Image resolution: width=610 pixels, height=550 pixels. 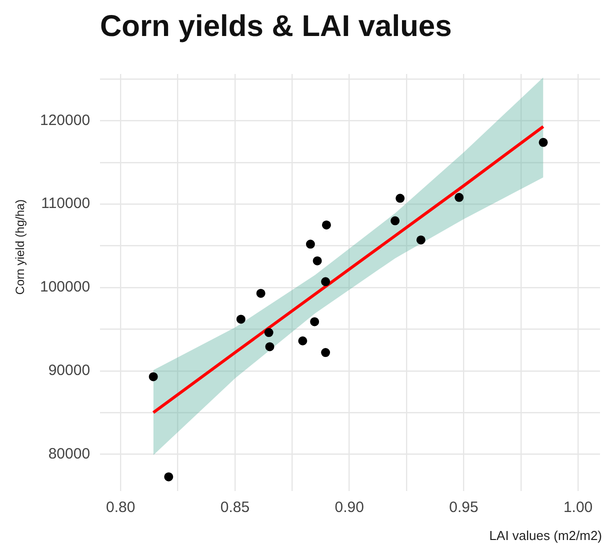 I want to click on x-tick-label: 0.80, so click(x=121, y=507).